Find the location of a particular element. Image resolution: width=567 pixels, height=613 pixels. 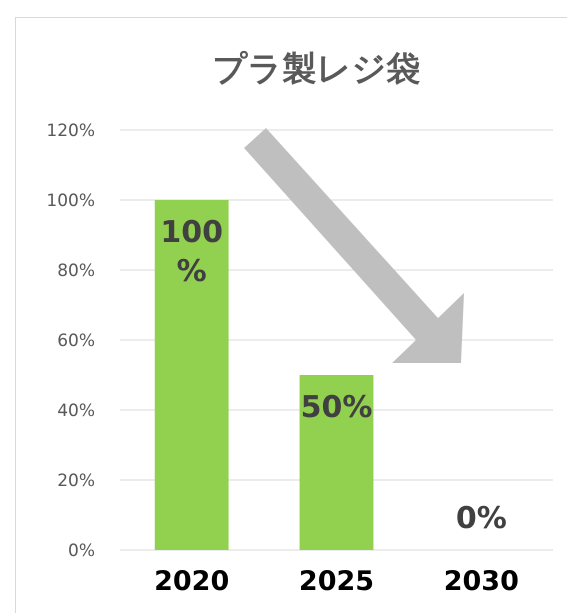

chart-title: プラ製レジ袋 is located at coordinates (316, 69).